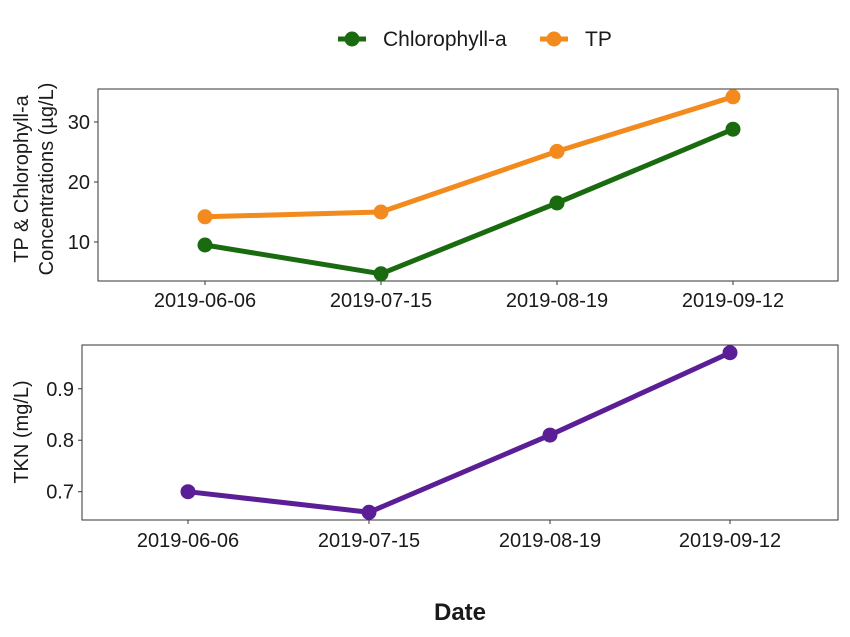 This screenshot has width=850, height=637. Describe the element at coordinates (22, 178) in the screenshot. I see `y-axis-title: TP & Chlorophyll-a` at that location.